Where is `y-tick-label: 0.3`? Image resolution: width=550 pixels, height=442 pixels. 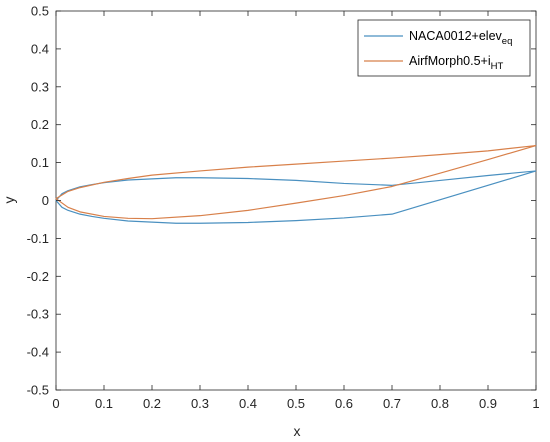 y-tick-label: 0.3 is located at coordinates (40, 86).